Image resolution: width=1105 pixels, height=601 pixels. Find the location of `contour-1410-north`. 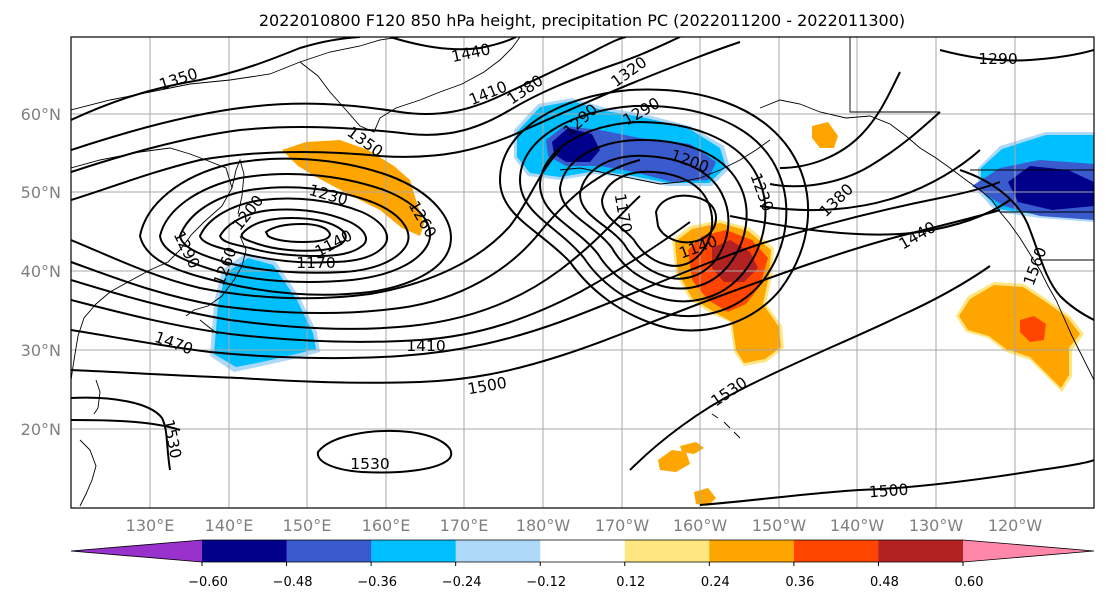

contour-1410-north is located at coordinates (349, 94).